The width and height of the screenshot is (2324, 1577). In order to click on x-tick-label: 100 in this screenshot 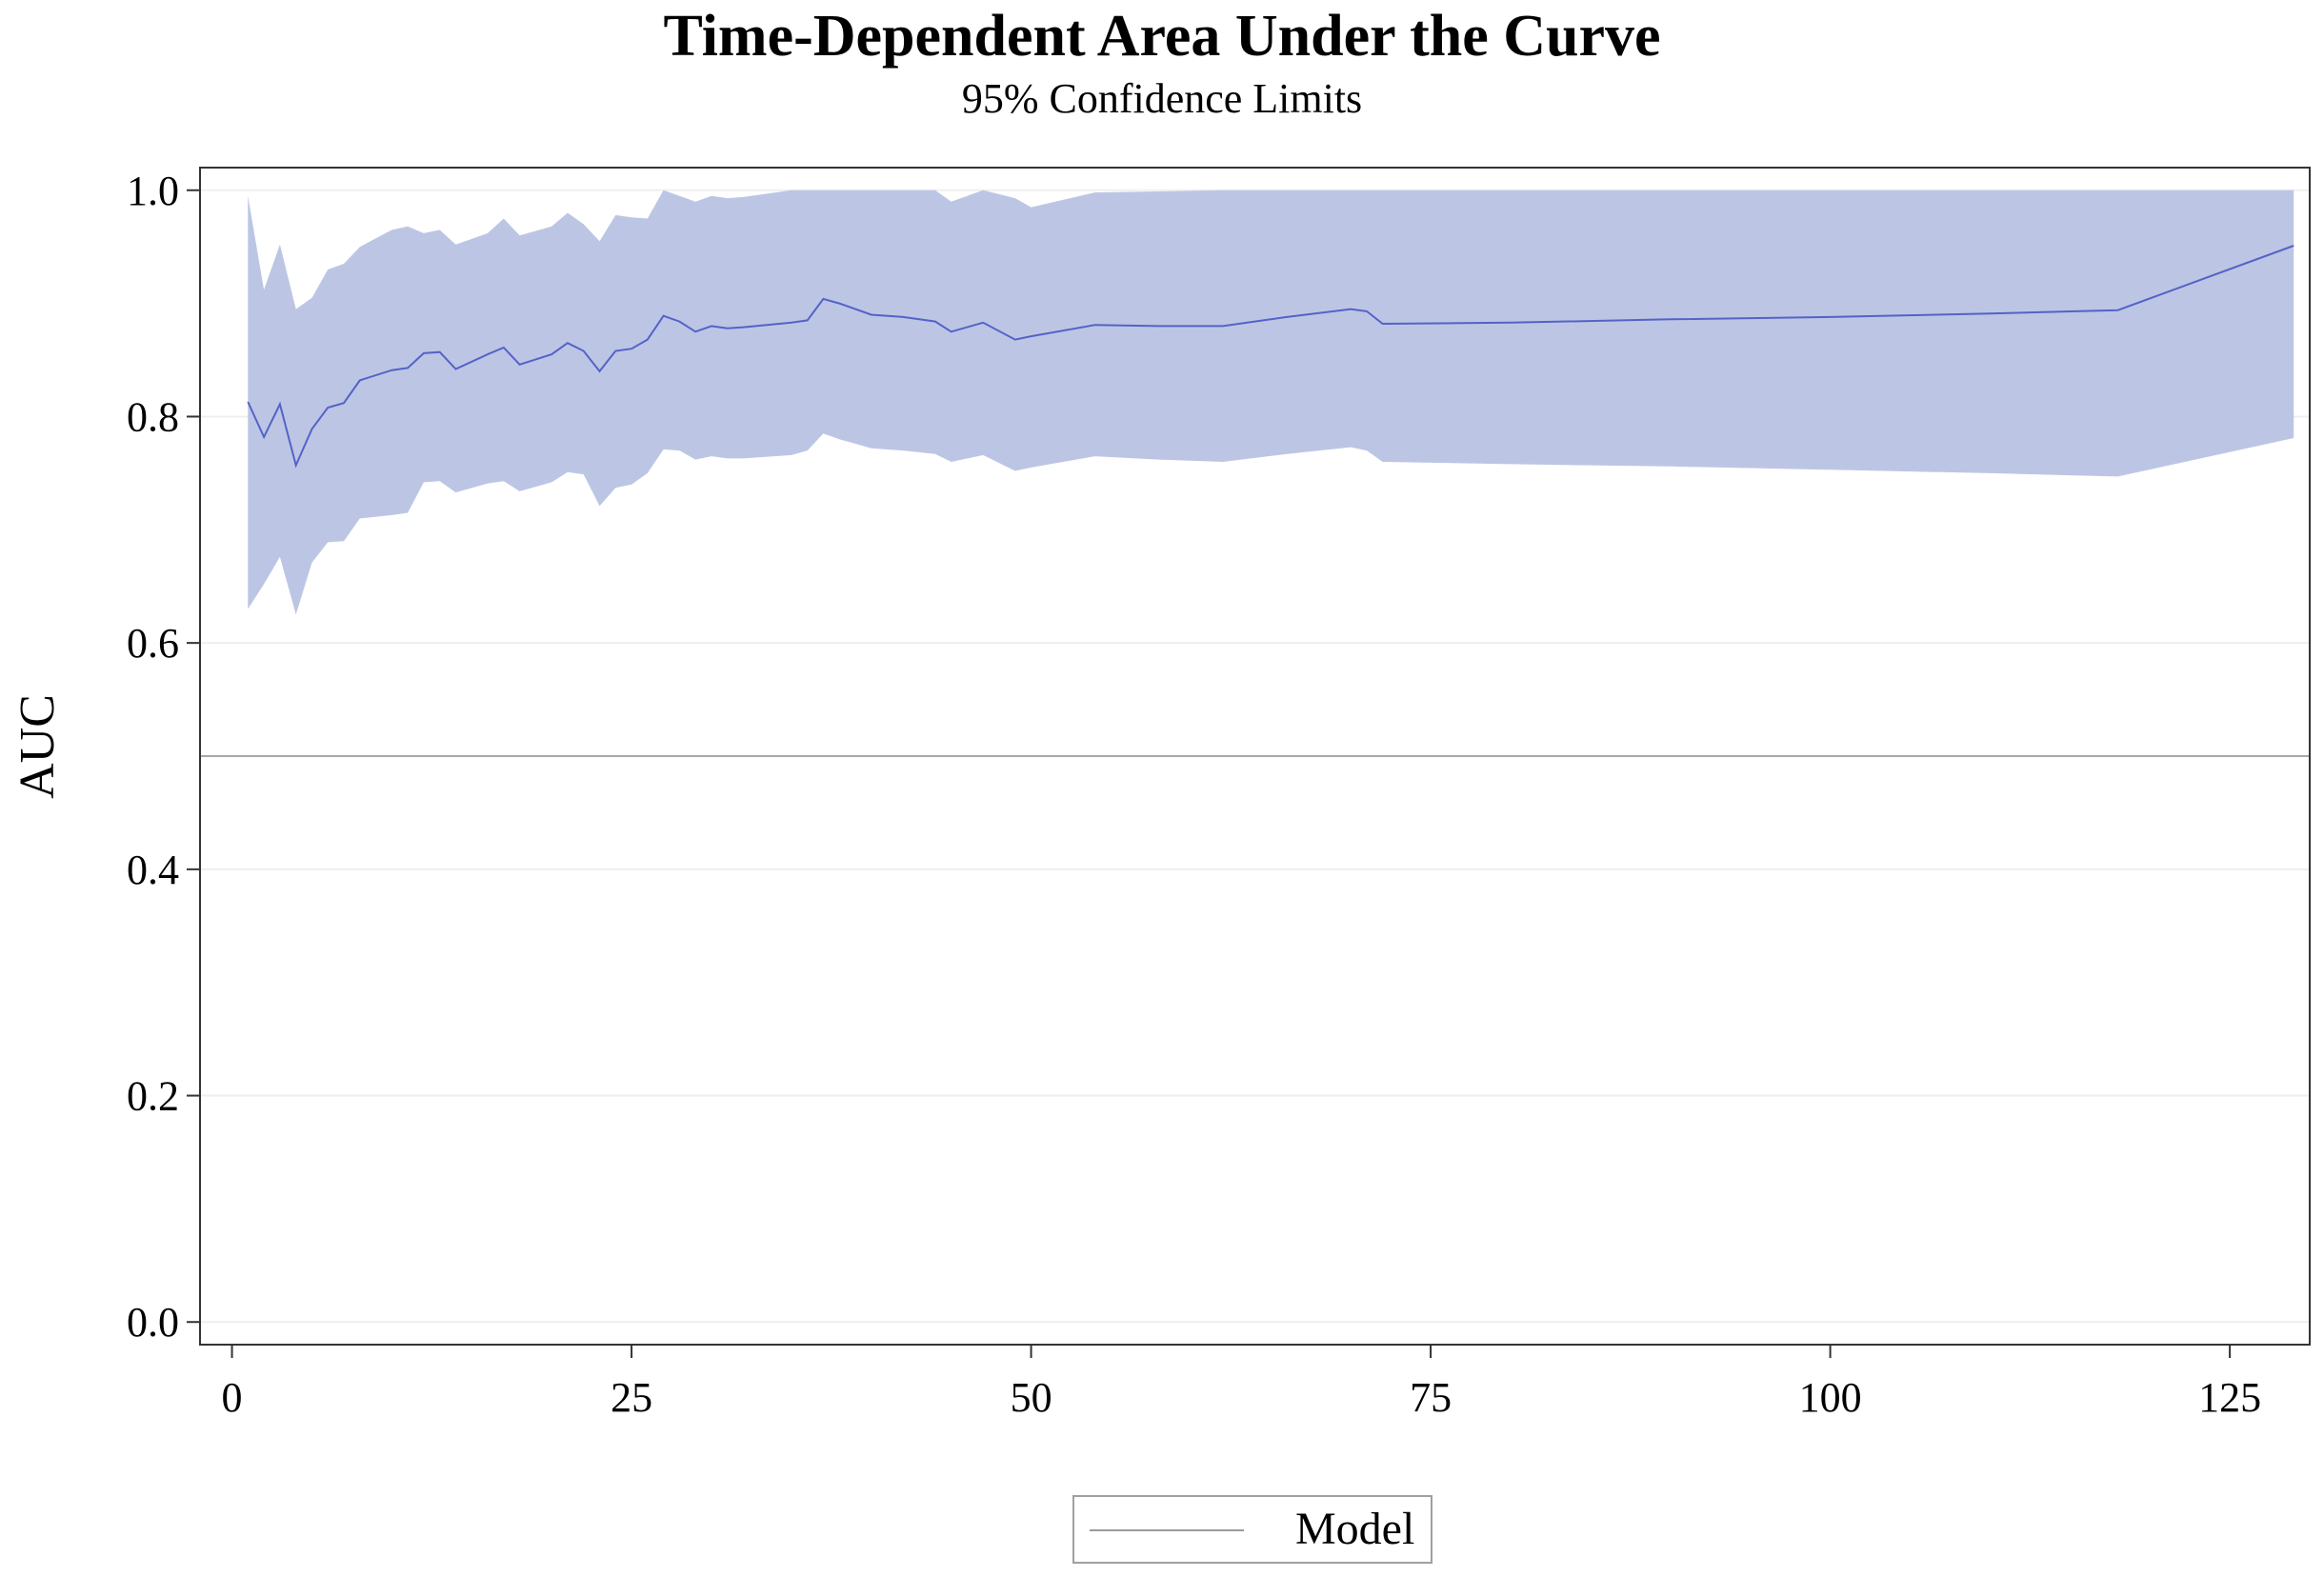, I will do `click(1830, 1397)`.